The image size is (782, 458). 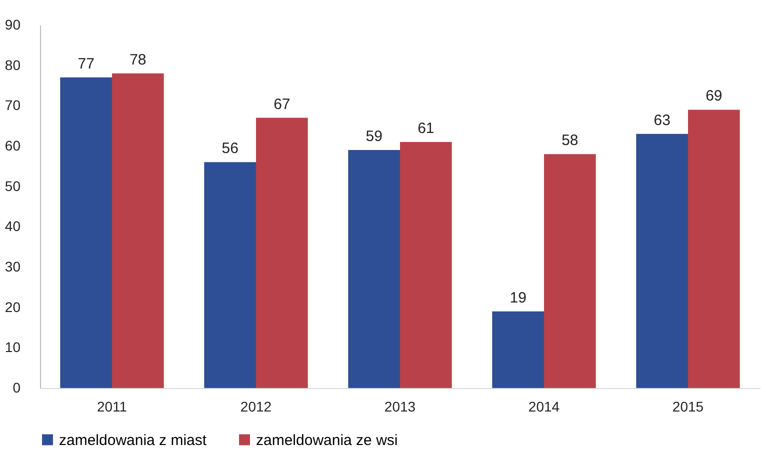 I want to click on data-label: 19, so click(x=518, y=297).